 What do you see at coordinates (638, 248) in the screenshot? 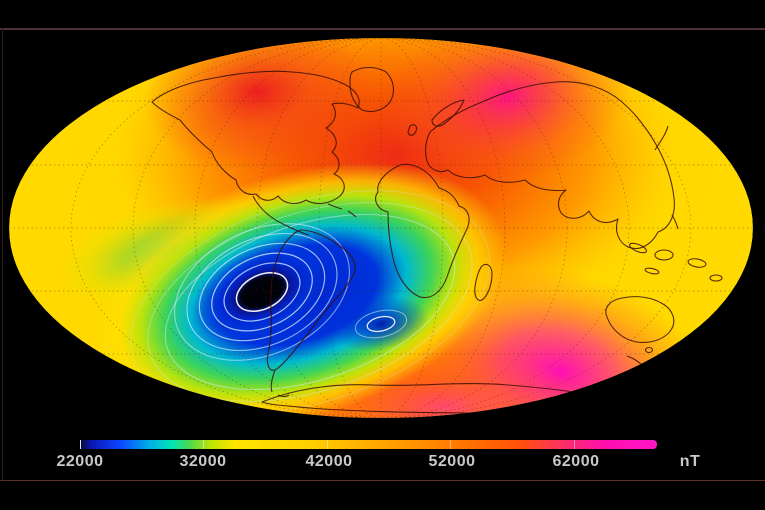
I see `coast-sumatra` at bounding box center [638, 248].